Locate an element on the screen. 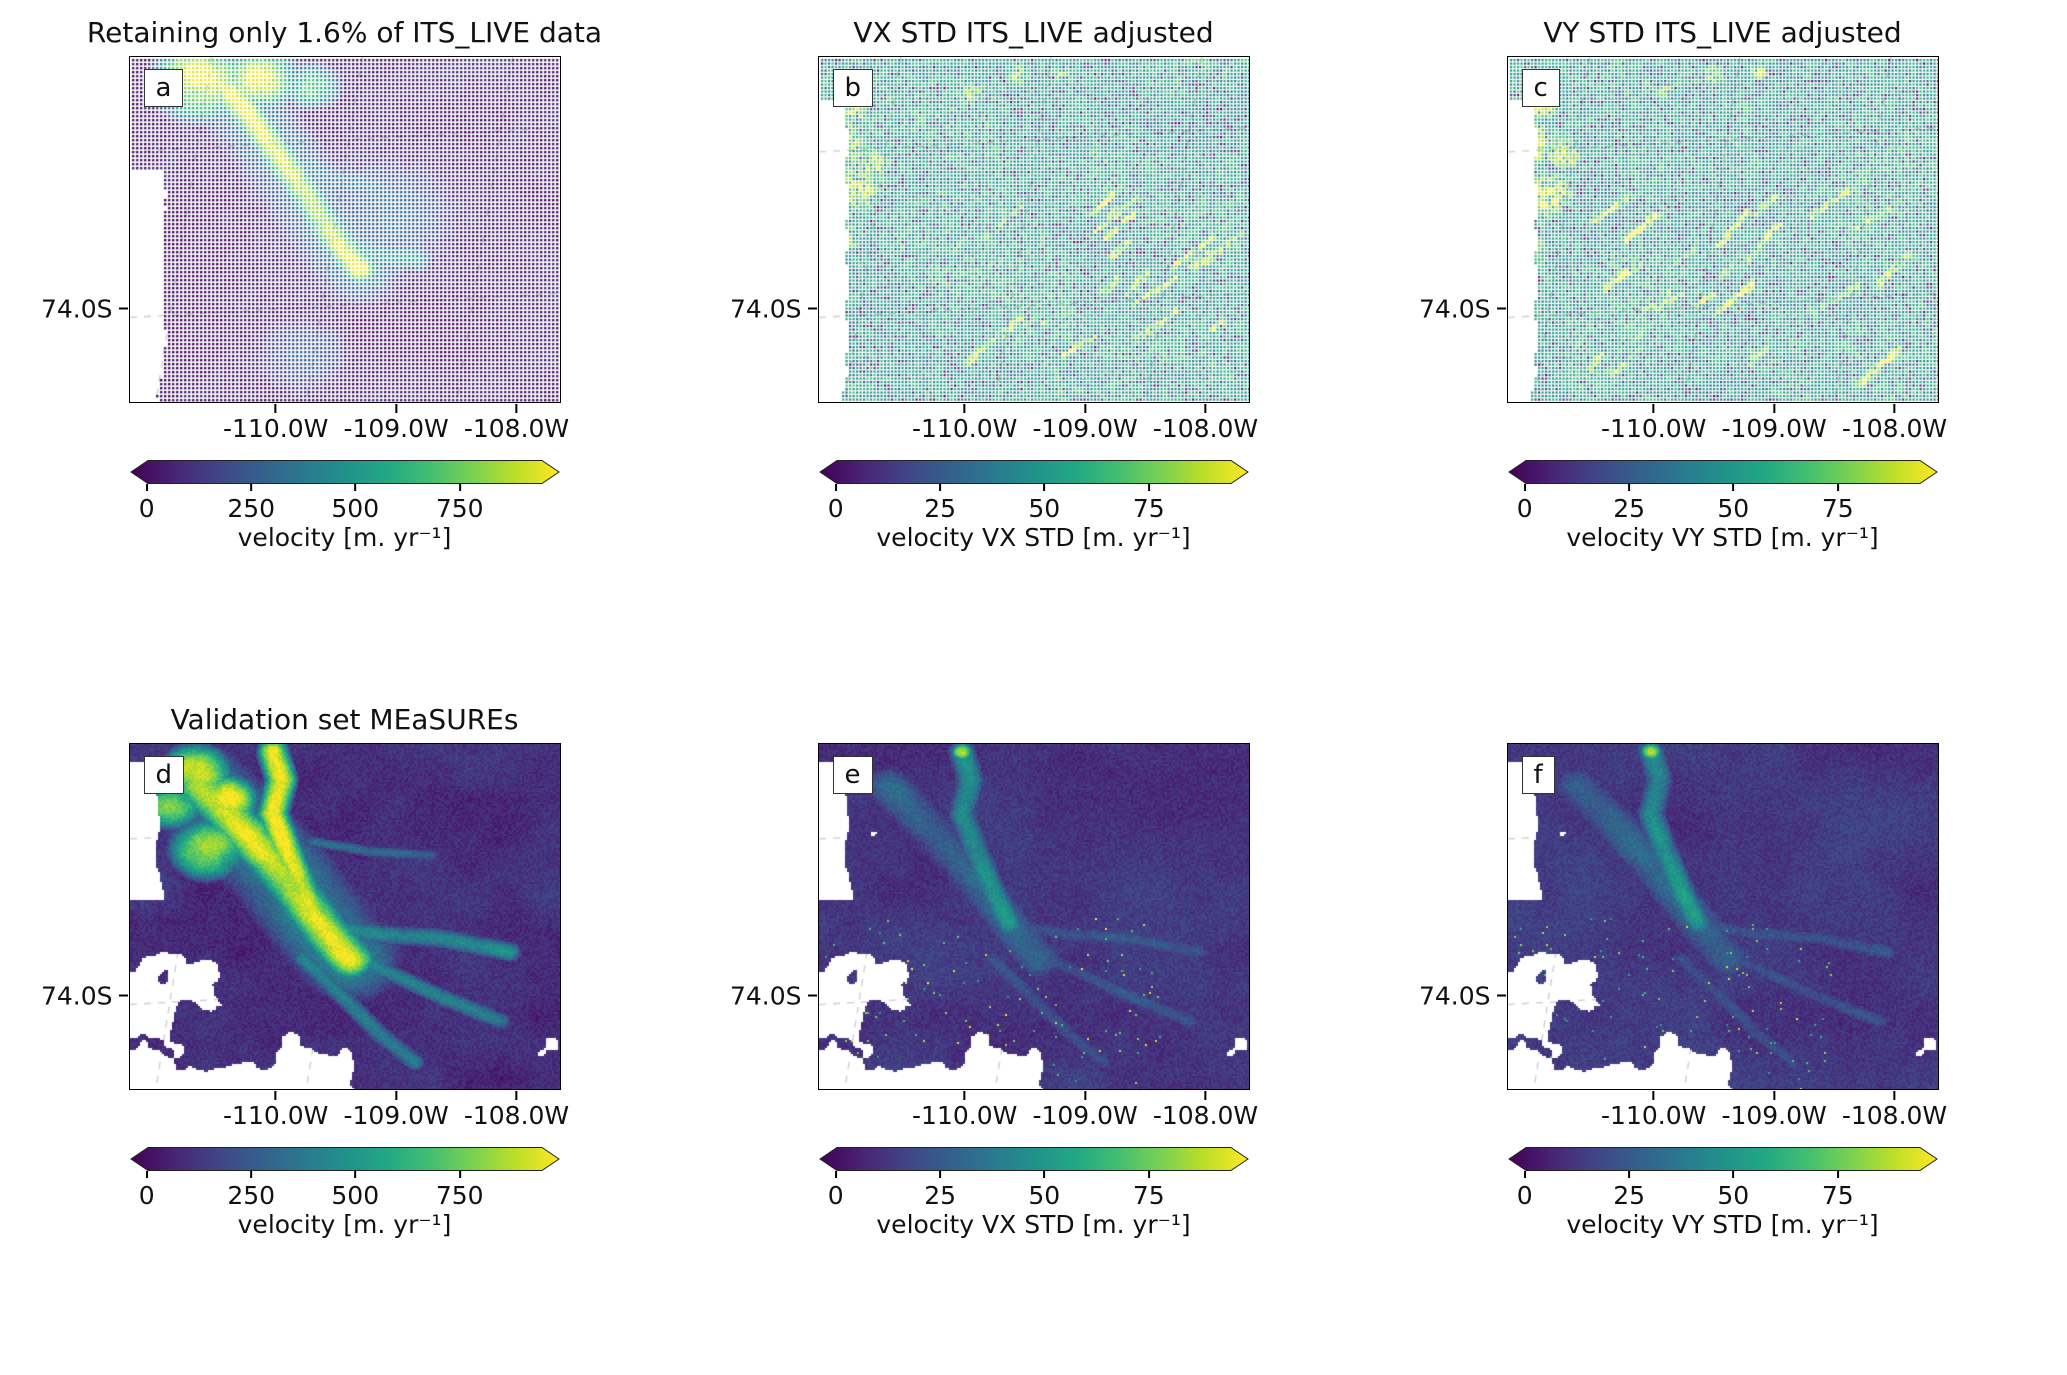 Image resolution: width=2067 pixels, height=1375 pixels. colorbar-label-a: velocity [m. yr⁻¹] is located at coordinates (344, 537).